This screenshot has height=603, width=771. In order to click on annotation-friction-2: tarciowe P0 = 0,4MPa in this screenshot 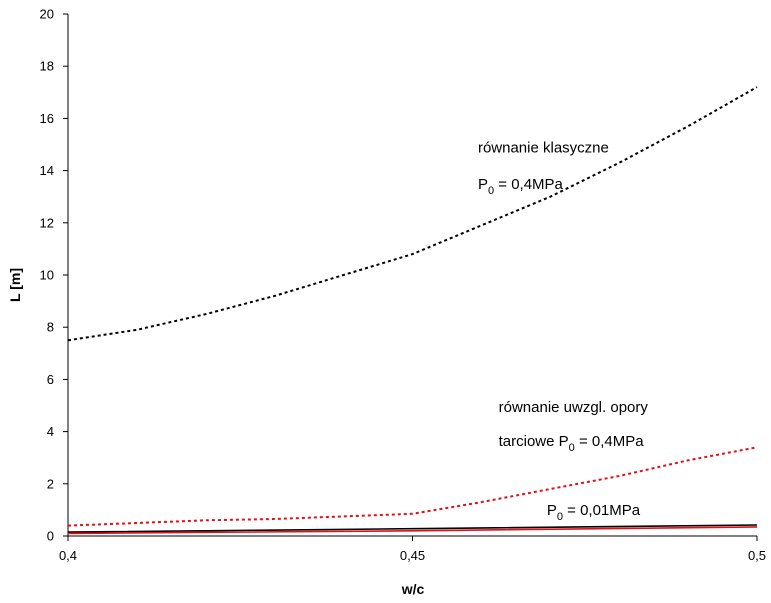, I will do `click(572, 443)`.